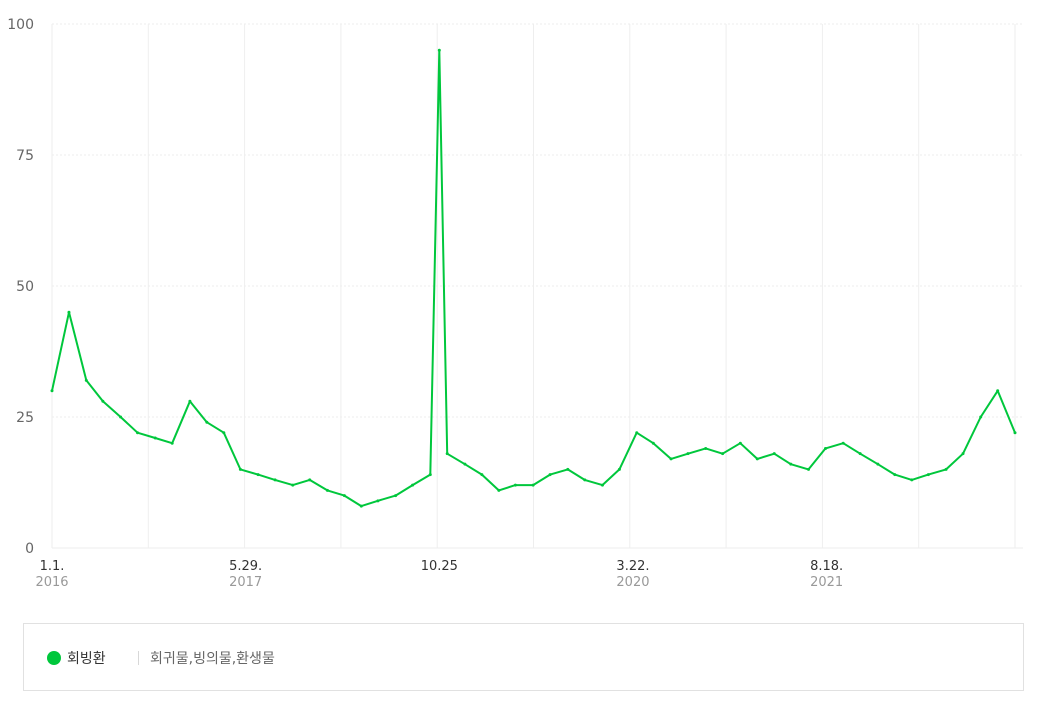 The height and width of the screenshot is (709, 1042). What do you see at coordinates (52, 566) in the screenshot?
I see `x-tick-label: 1.1.` at bounding box center [52, 566].